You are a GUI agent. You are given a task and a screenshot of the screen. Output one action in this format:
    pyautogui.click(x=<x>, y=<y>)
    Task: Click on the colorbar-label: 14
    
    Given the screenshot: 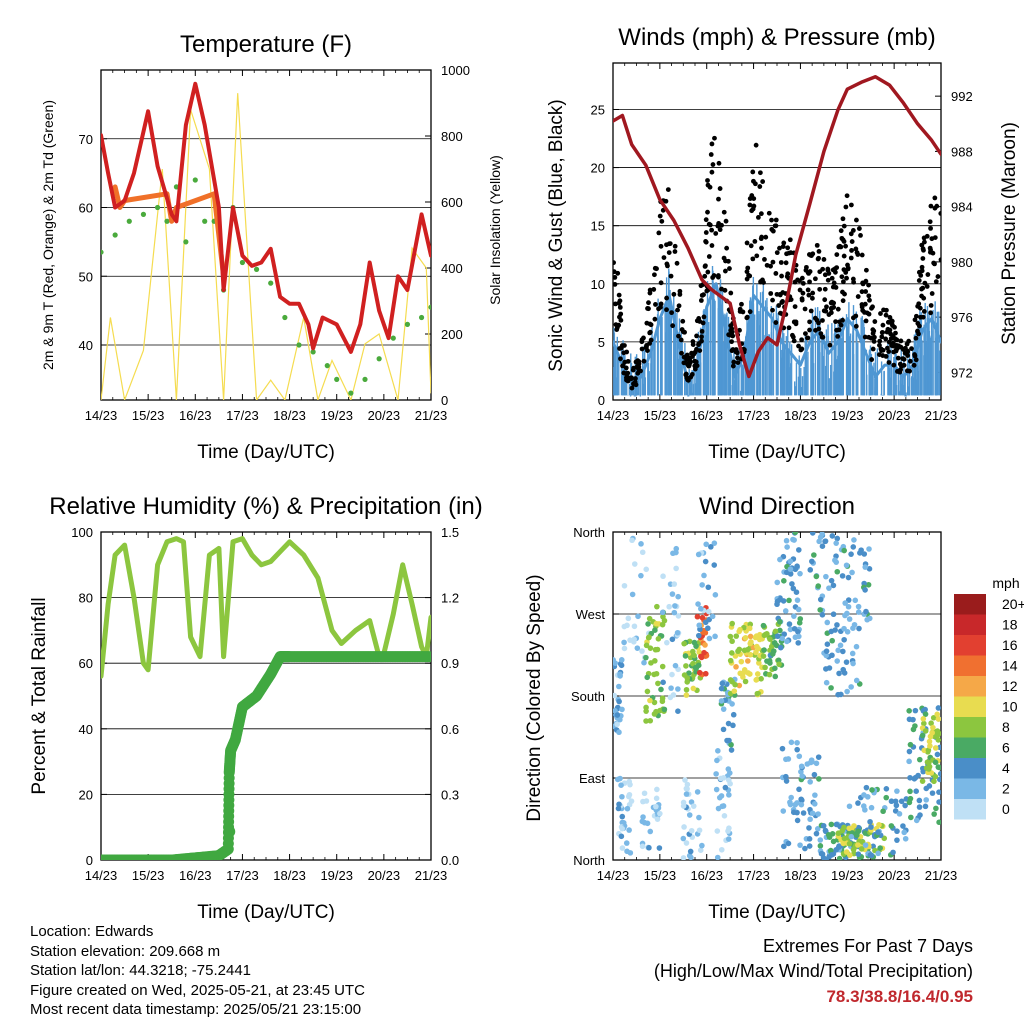 What is the action you would take?
    pyautogui.click(x=1010, y=666)
    